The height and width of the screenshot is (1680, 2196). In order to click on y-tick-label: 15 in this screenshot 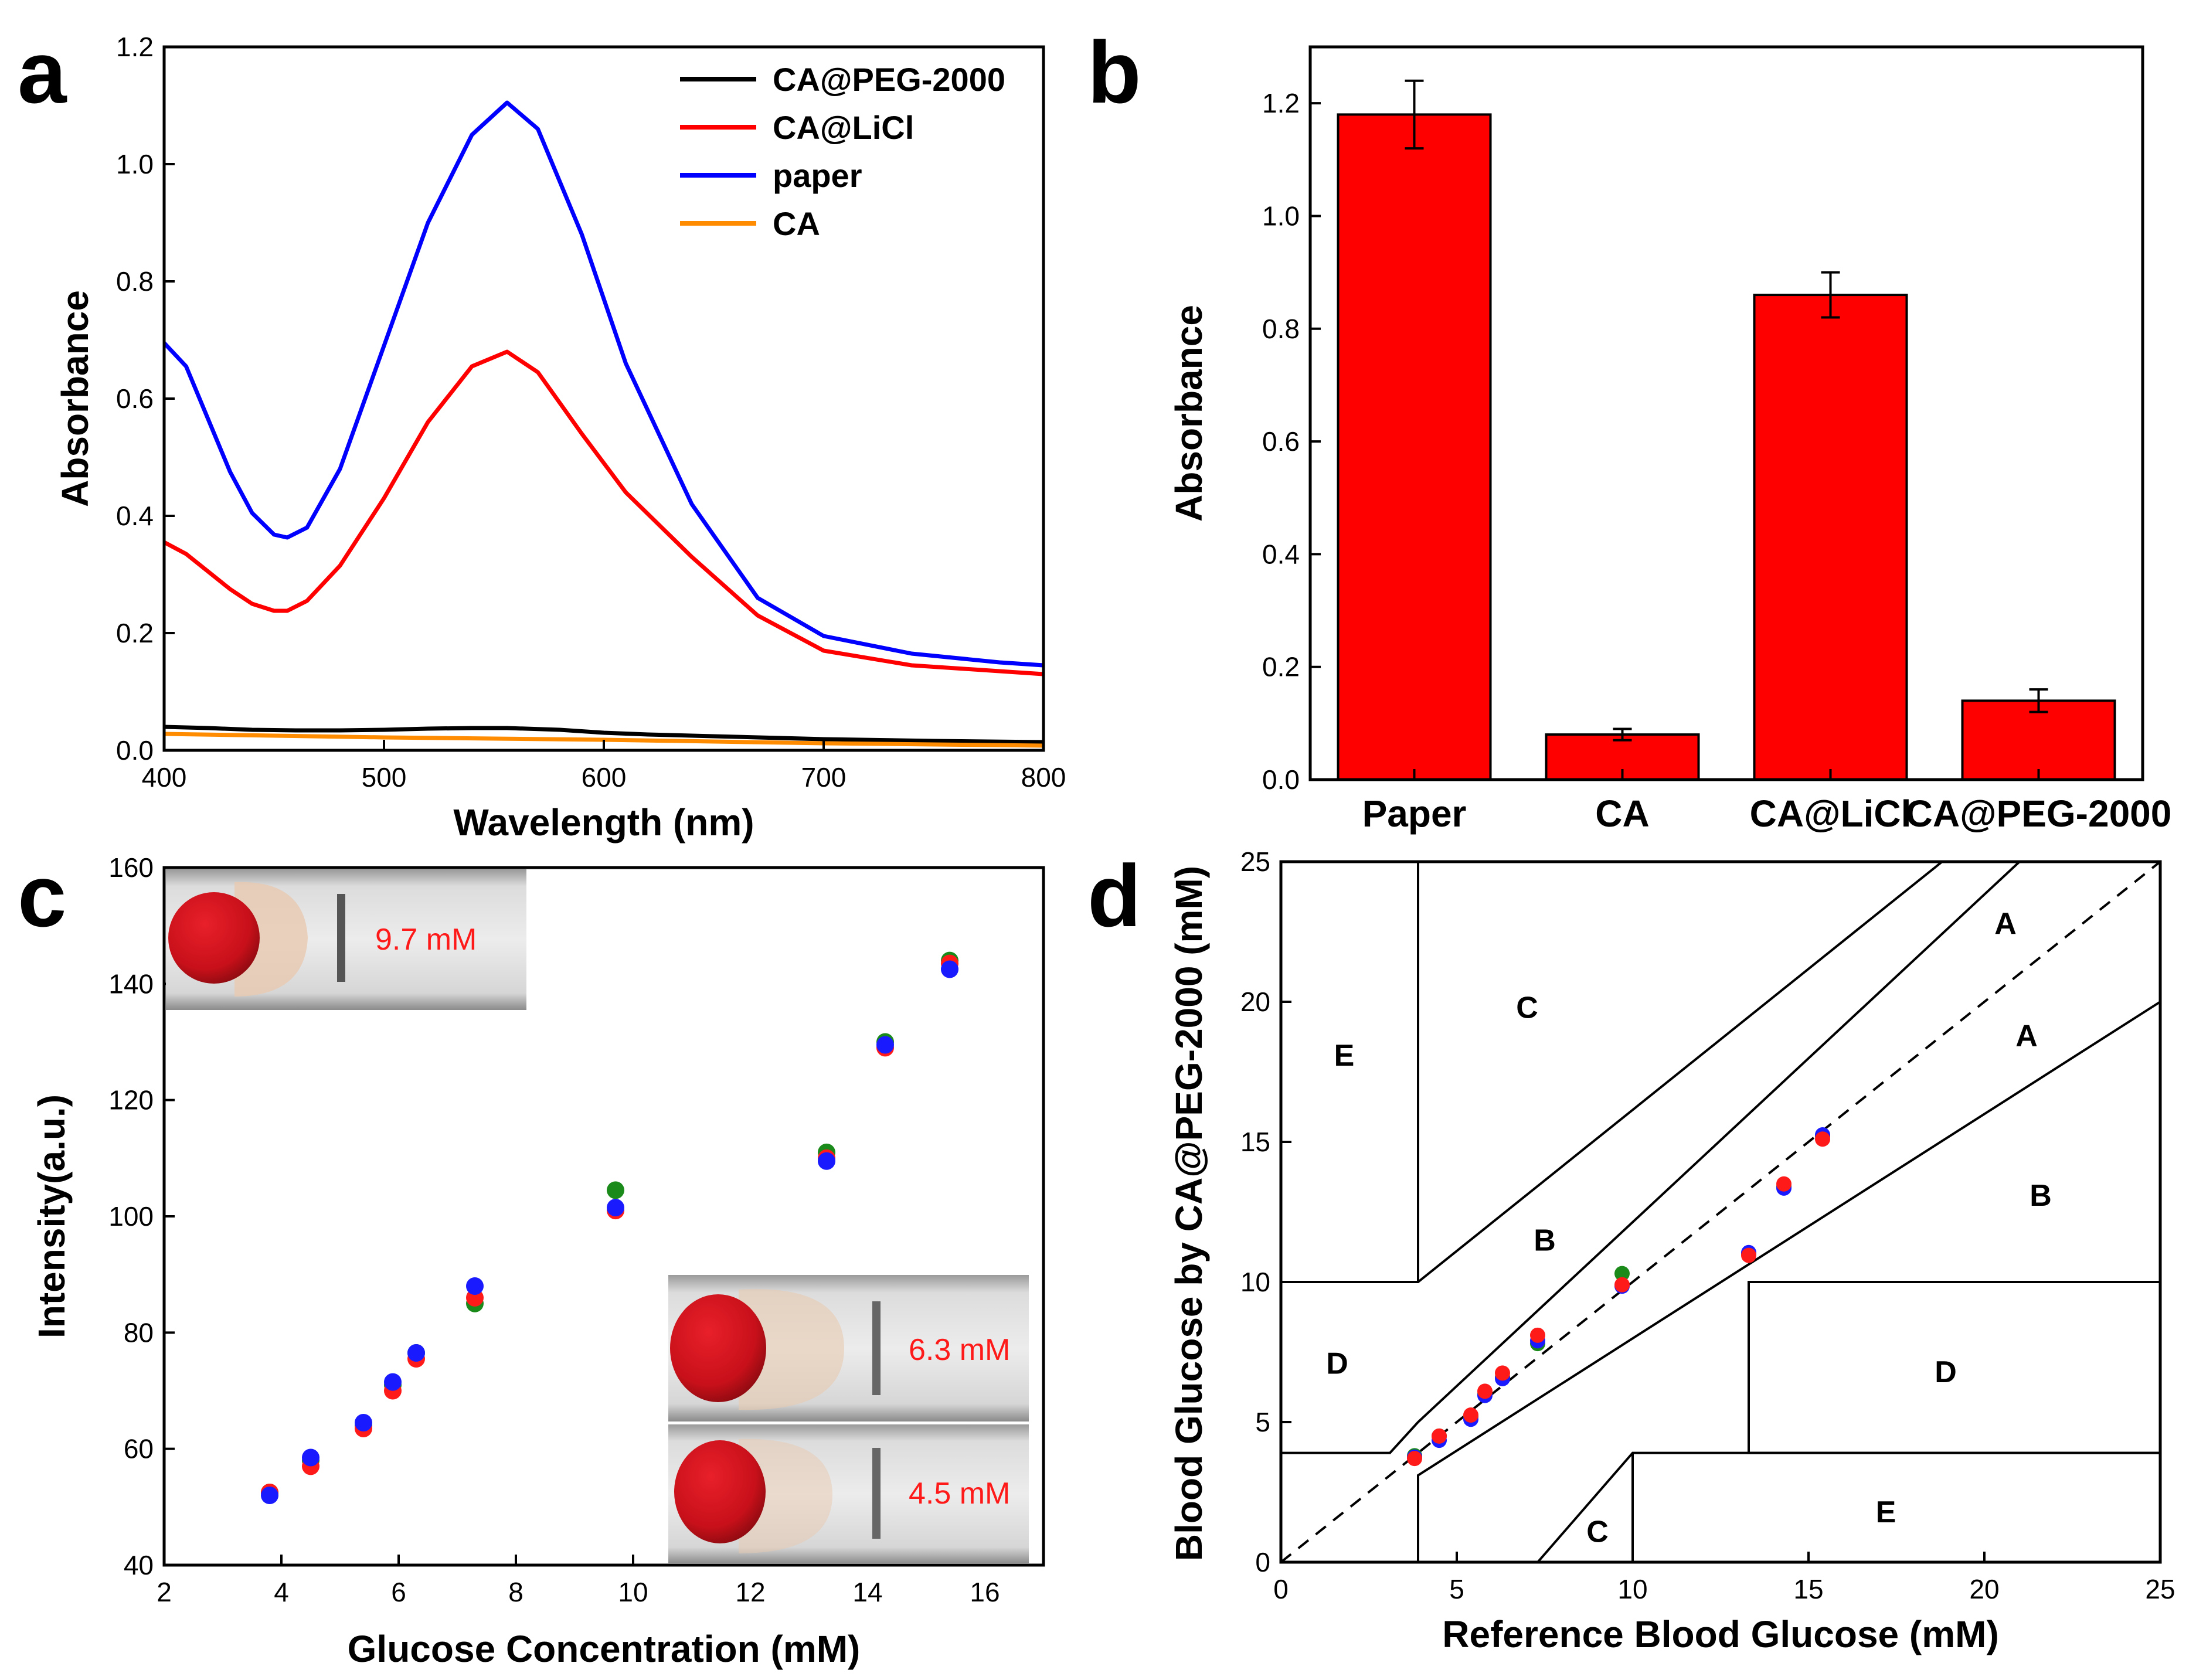, I will do `click(1255, 1142)`.